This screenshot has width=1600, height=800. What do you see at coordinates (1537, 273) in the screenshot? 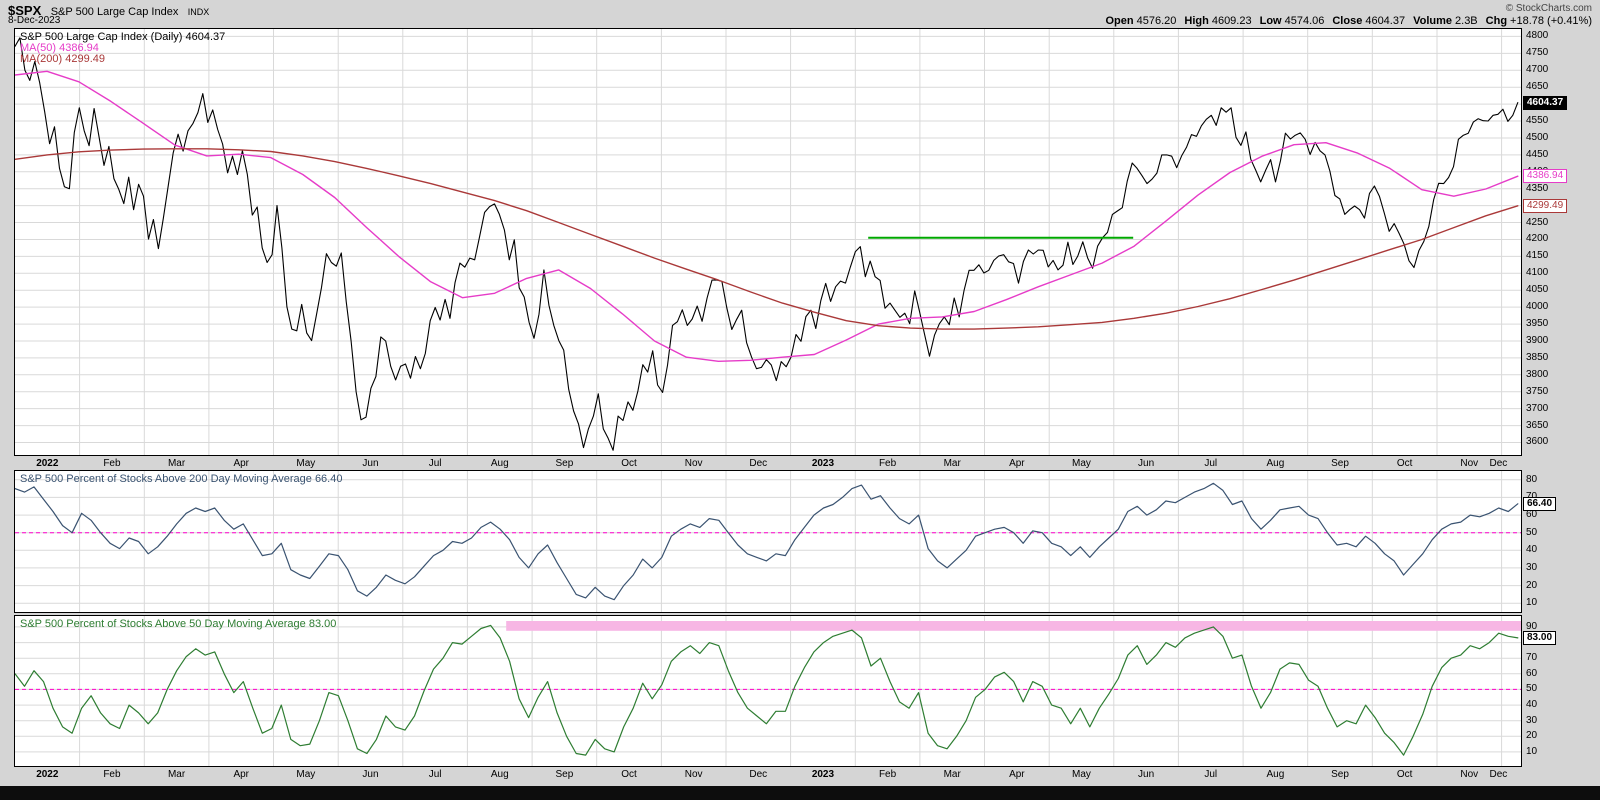
I see `y-axis-tick-label: 4100` at bounding box center [1537, 273].